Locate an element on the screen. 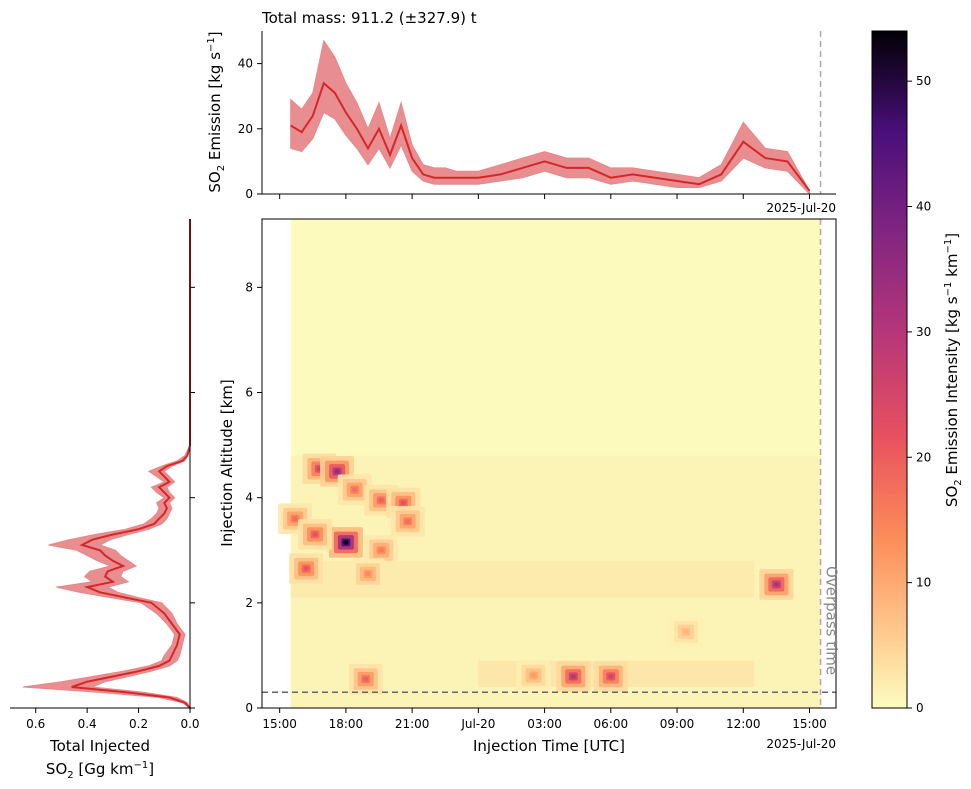  colorbar-tick-label: 0 is located at coordinates (920, 708).